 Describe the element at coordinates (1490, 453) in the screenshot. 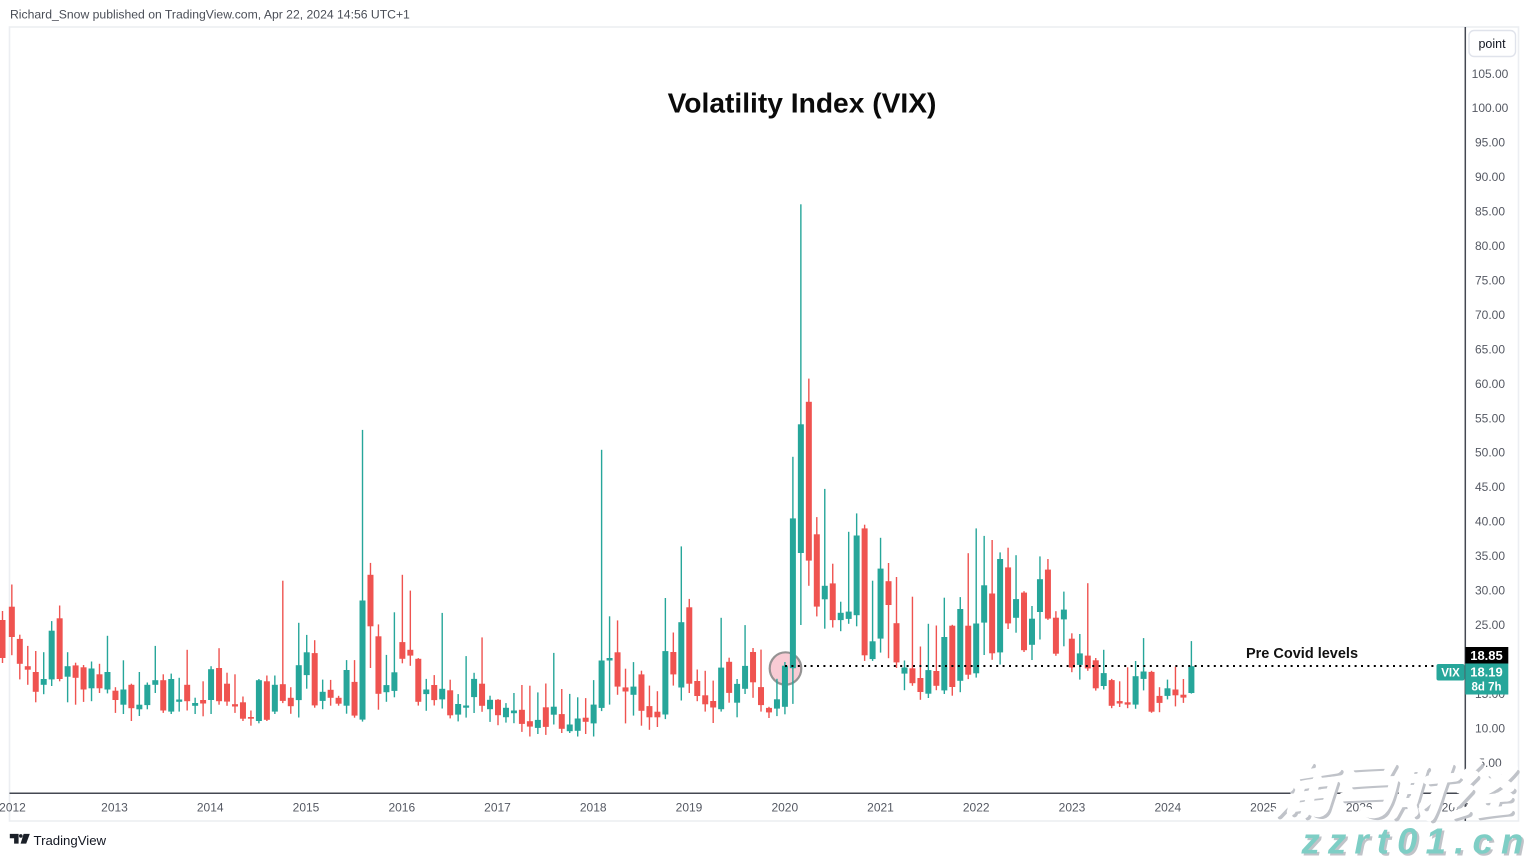

I see `svg-text: 50.00` at that location.